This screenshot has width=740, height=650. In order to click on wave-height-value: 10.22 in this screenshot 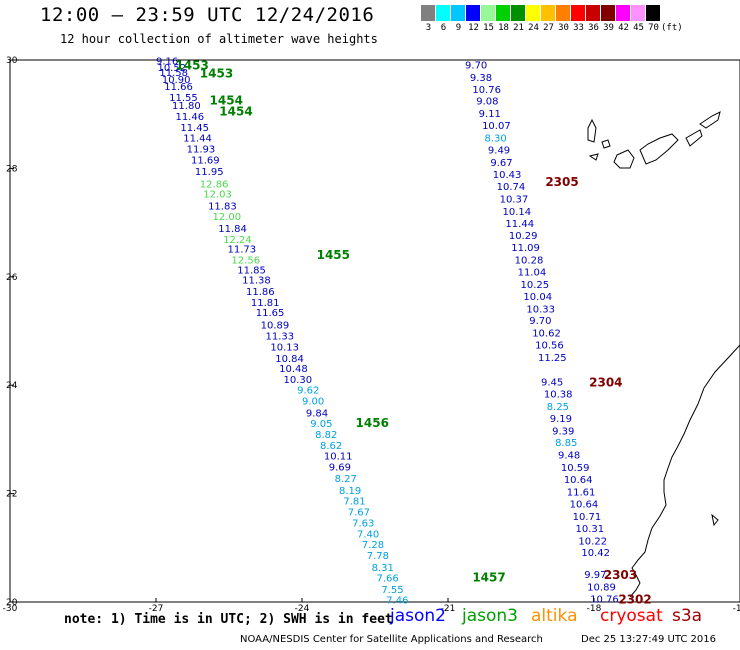, I will do `click(592, 541)`.